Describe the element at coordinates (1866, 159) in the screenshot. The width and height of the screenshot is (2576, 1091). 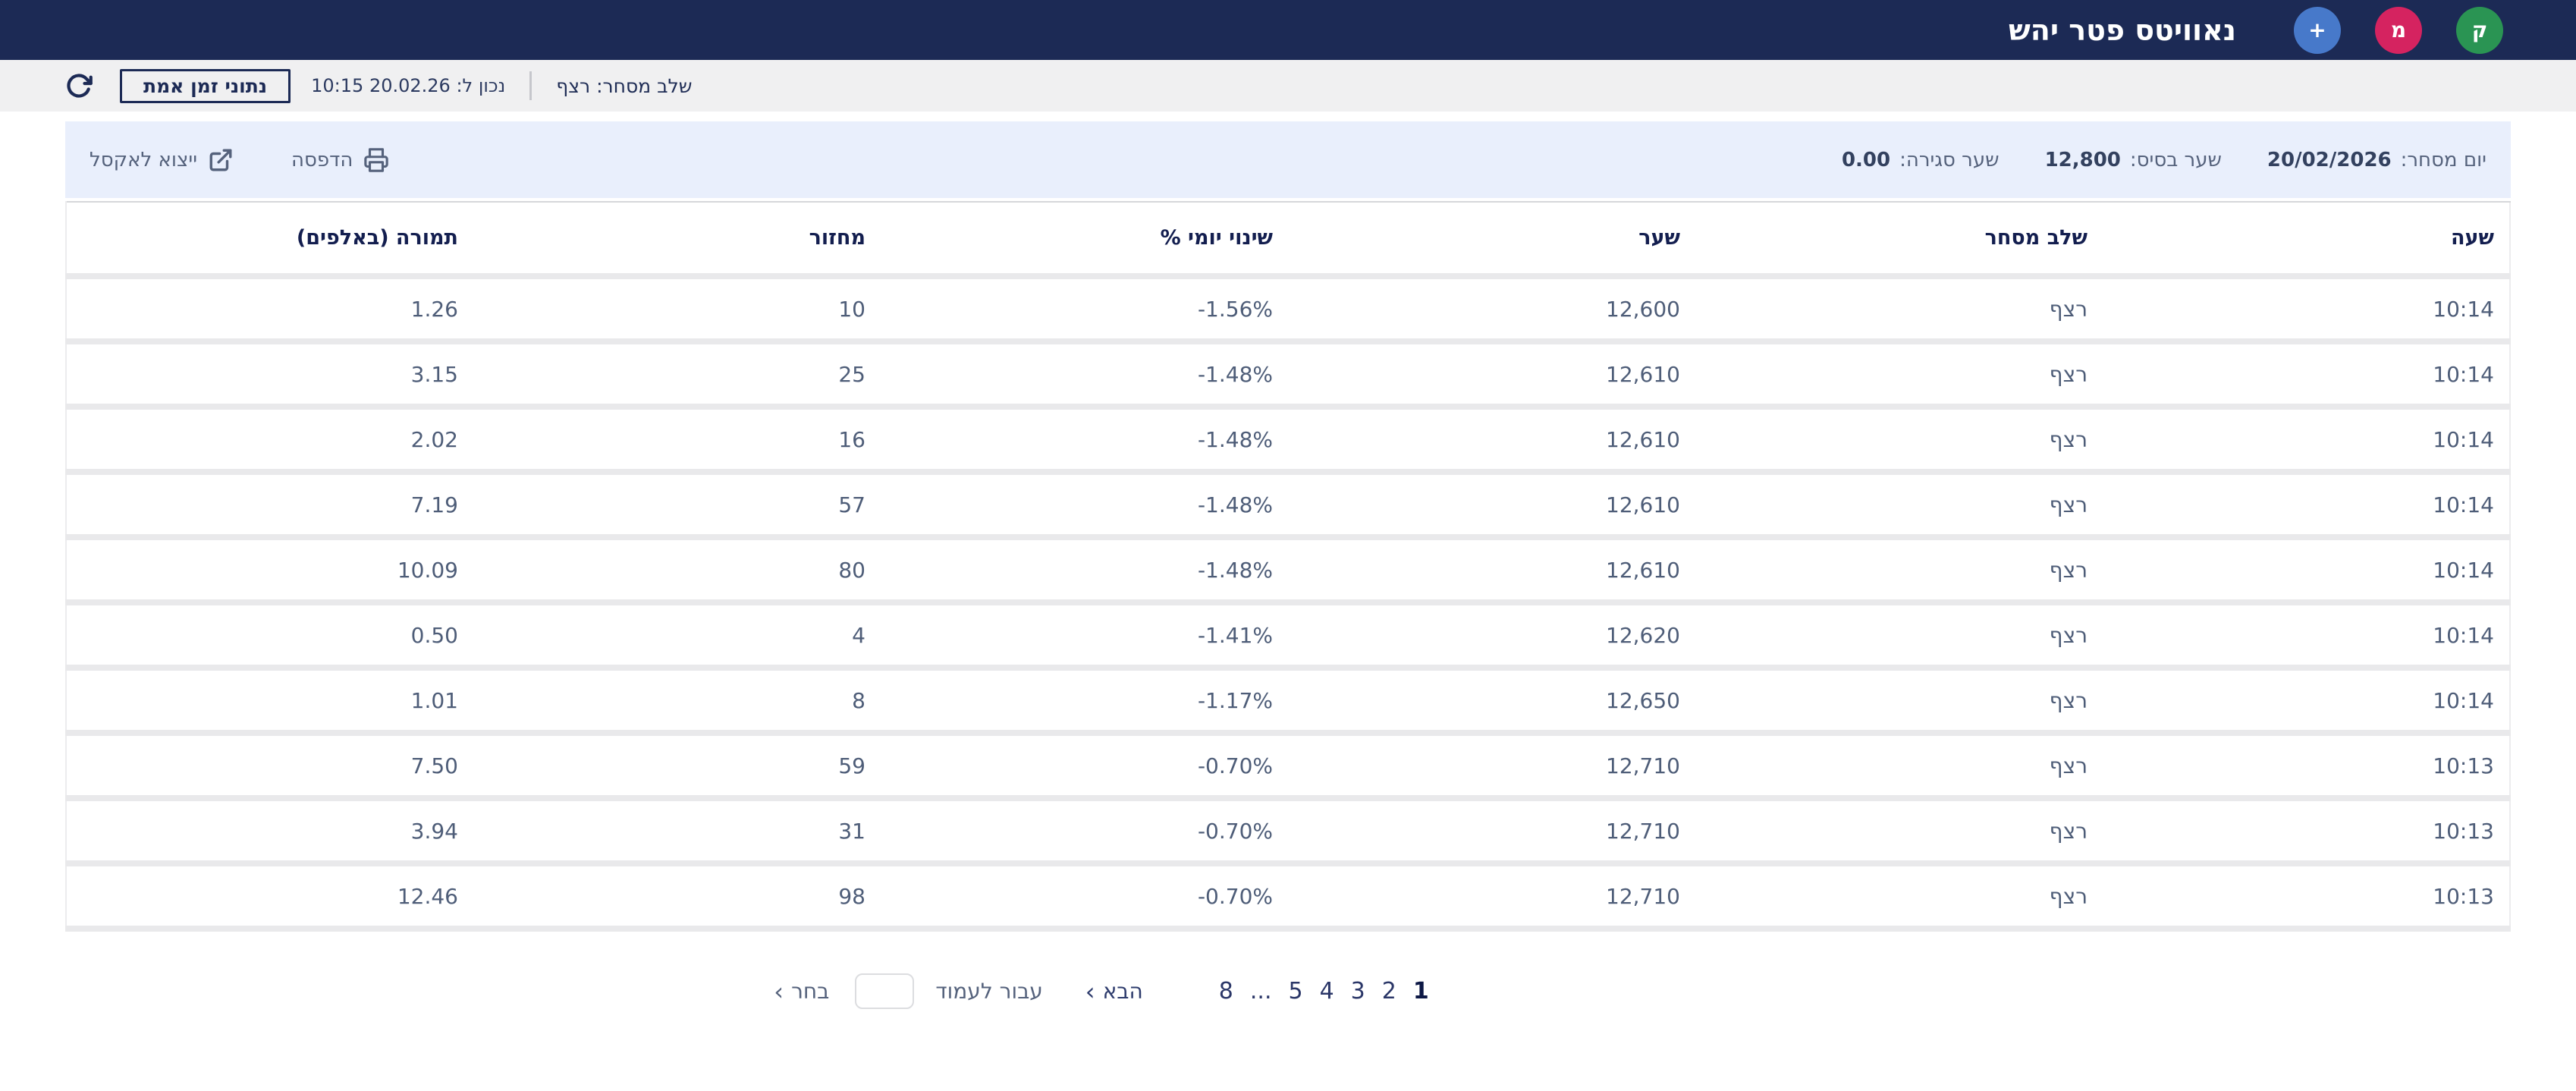
I see `closing-rate-value: 0.00` at that location.